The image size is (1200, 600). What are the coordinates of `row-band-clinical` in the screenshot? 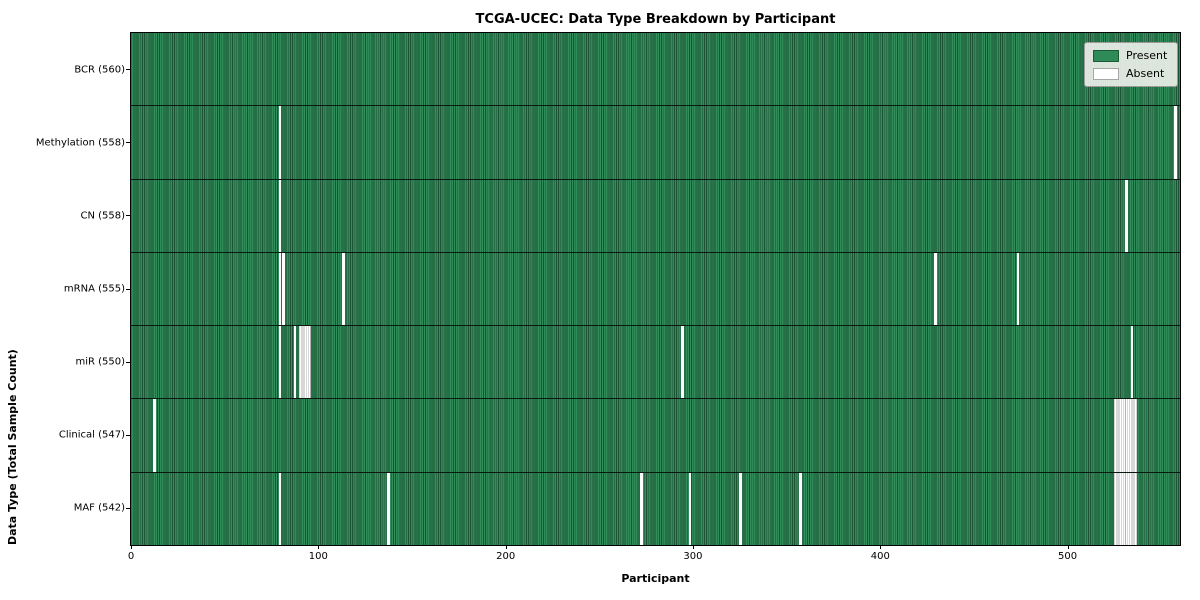 It's located at (655, 436).